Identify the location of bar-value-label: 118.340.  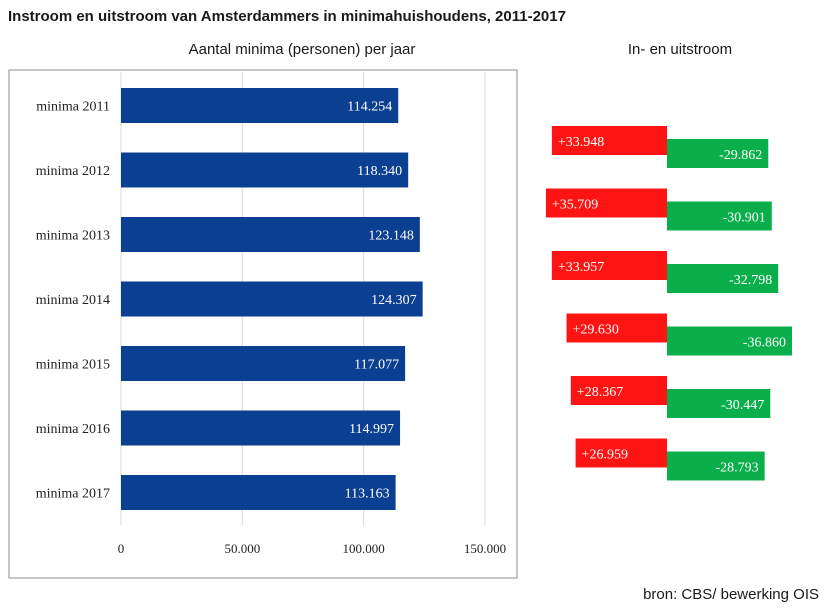
(379, 171).